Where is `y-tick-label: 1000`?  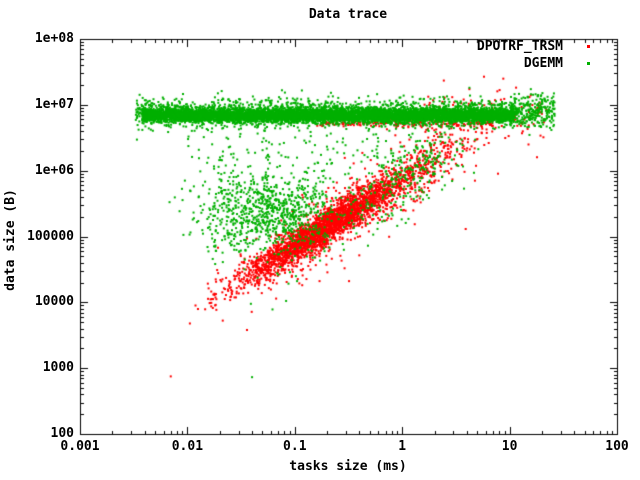
y-tick-label: 1000 is located at coordinates (58, 368).